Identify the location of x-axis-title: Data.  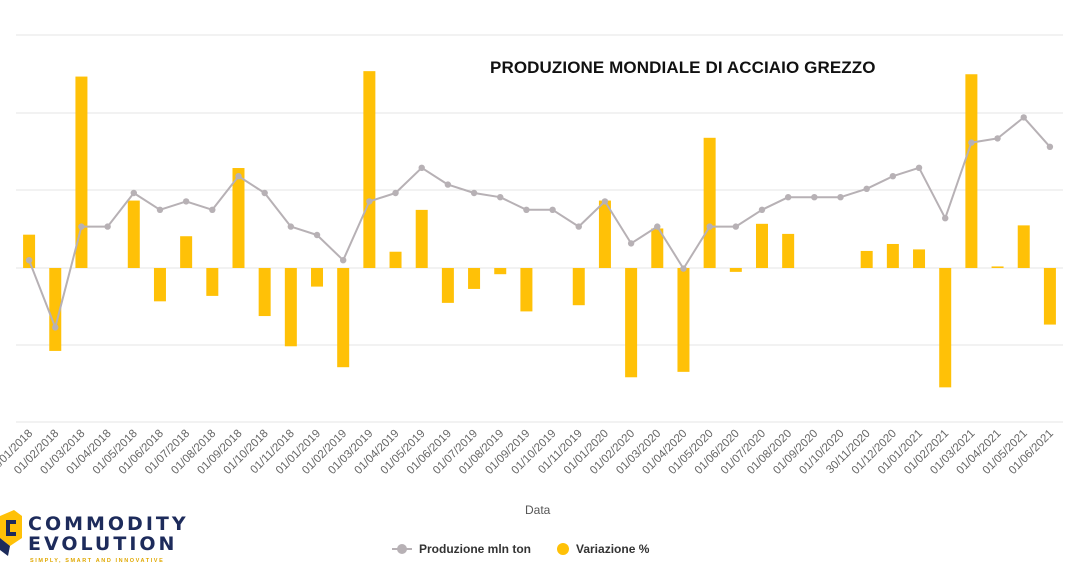
(538, 510).